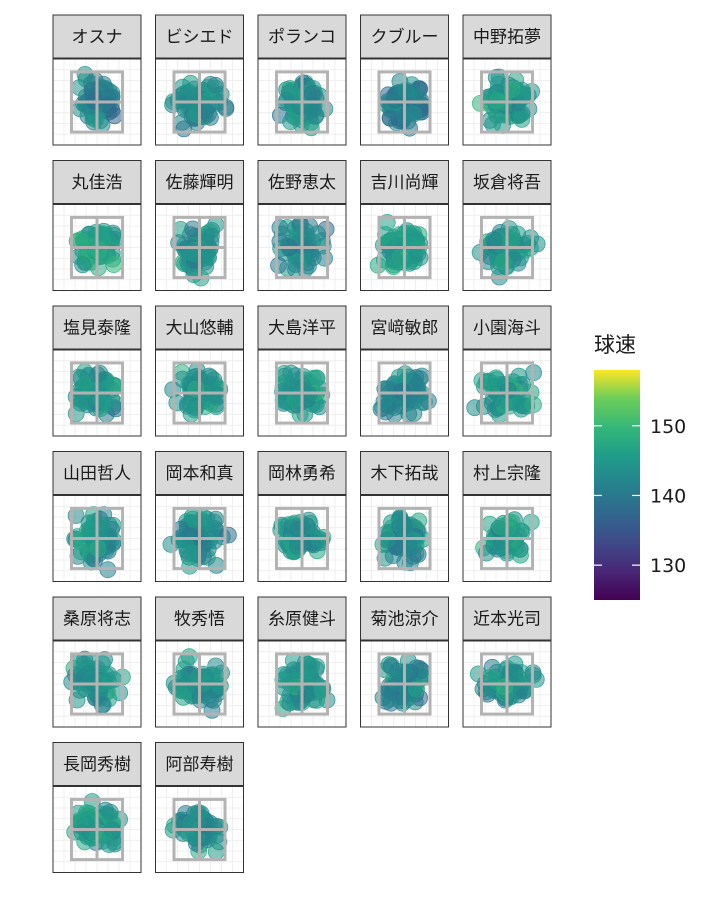 This screenshot has width=720, height=921. What do you see at coordinates (405, 183) in the screenshot?
I see `facet-strip-label: 吉川尚輝` at bounding box center [405, 183].